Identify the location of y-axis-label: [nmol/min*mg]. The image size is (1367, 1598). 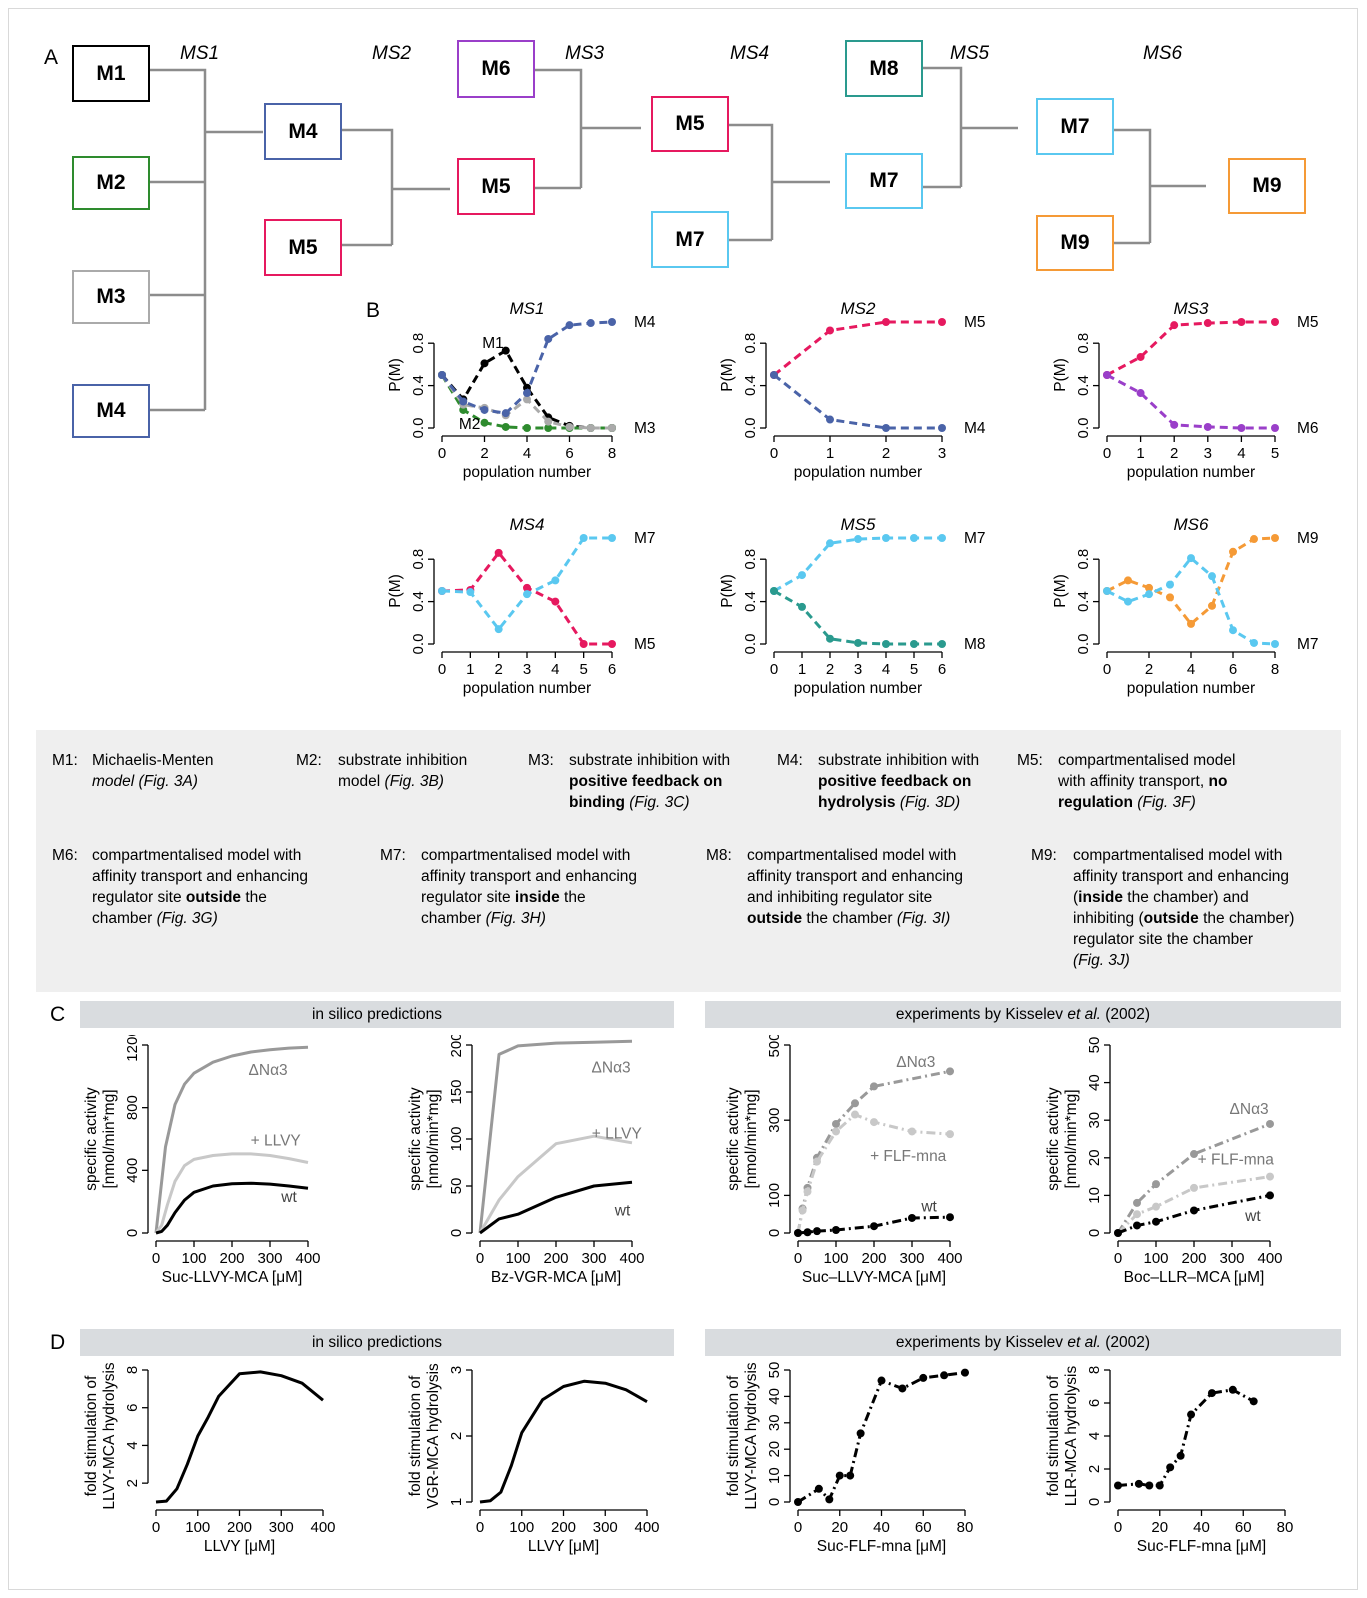
(751, 1138).